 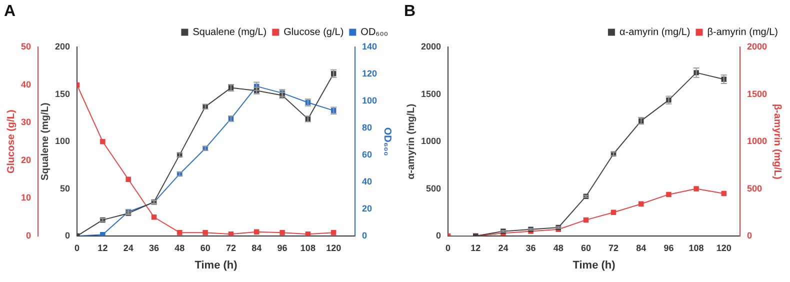 I want to click on y-tick-label: 1000, so click(x=431, y=141).